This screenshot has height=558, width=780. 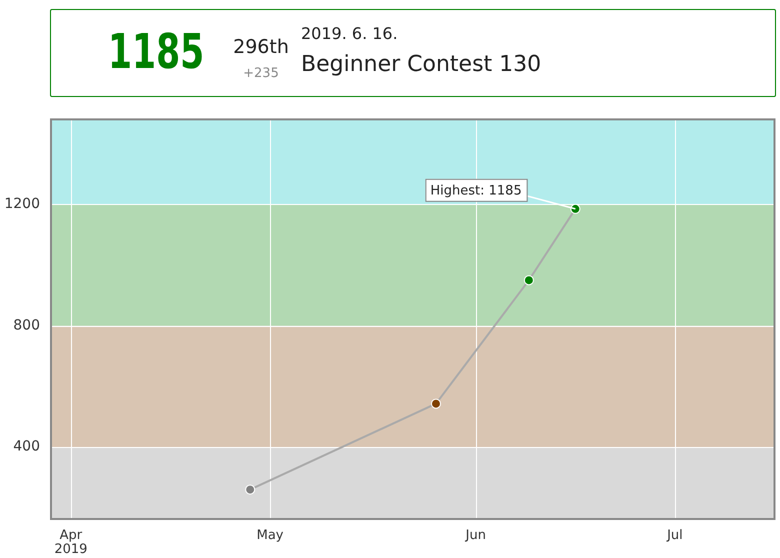 I want to click on x-tick-label: Jul, so click(x=674, y=536).